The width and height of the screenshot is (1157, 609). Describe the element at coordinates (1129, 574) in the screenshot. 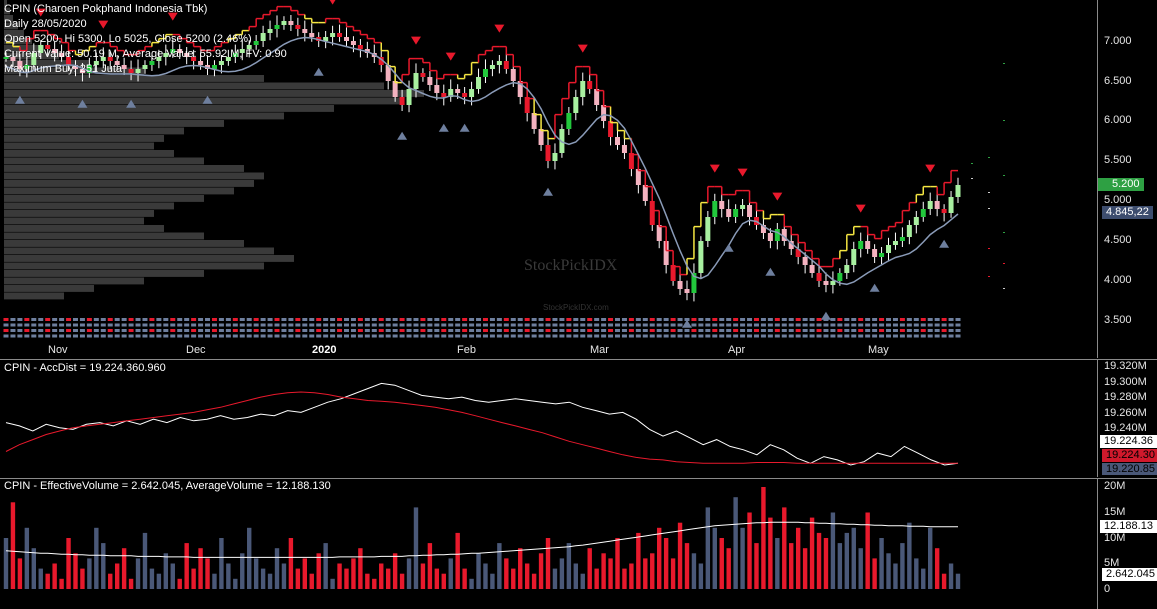

I see `volume-last-tag: 2.642.045` at that location.